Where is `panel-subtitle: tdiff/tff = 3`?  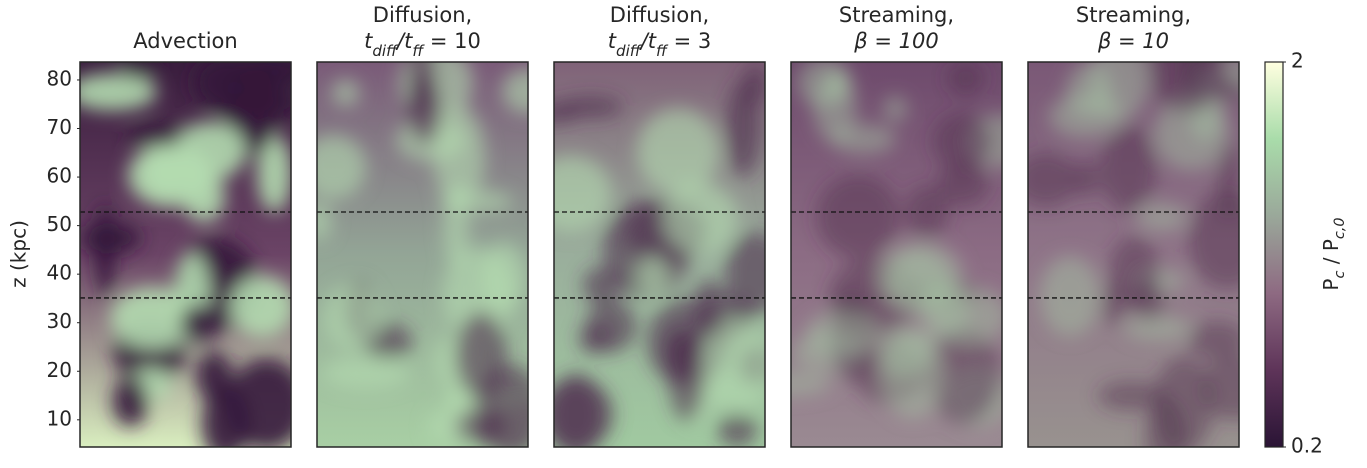 panel-subtitle: tdiff/tff = 3 is located at coordinates (659, 44).